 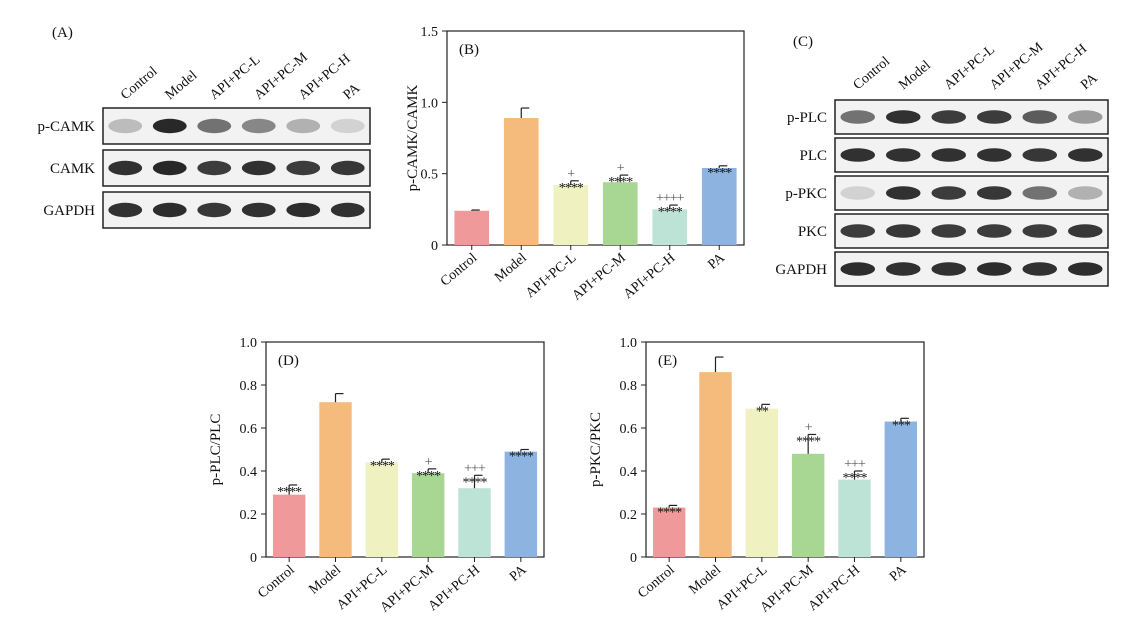 What do you see at coordinates (69, 211) in the screenshot?
I see `blot-row-label: GAPDH` at bounding box center [69, 211].